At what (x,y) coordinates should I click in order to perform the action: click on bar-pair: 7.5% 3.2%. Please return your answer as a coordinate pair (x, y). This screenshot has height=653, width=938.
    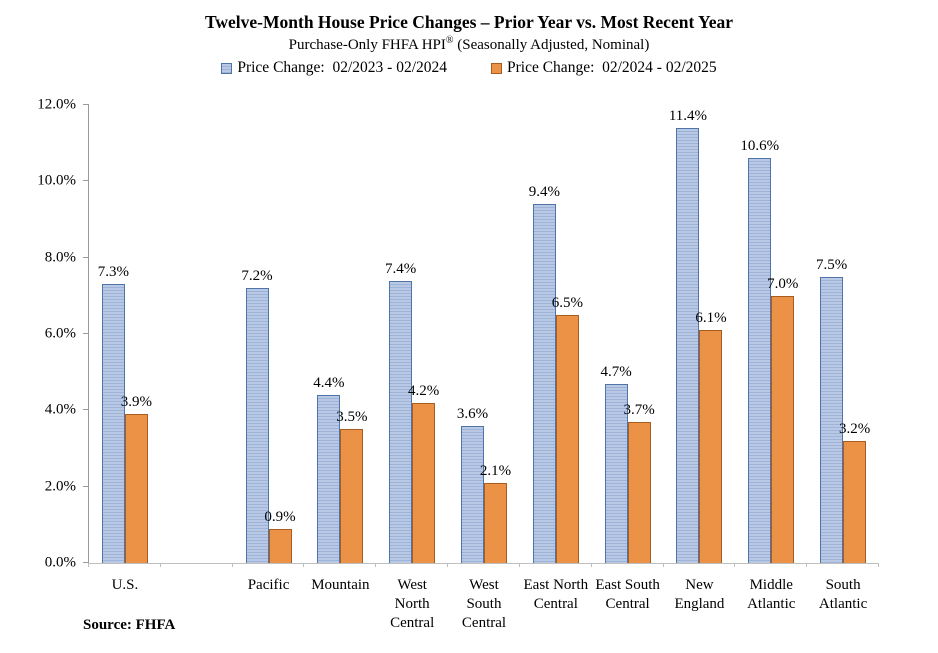
    Looking at the image, I should click on (843, 334).